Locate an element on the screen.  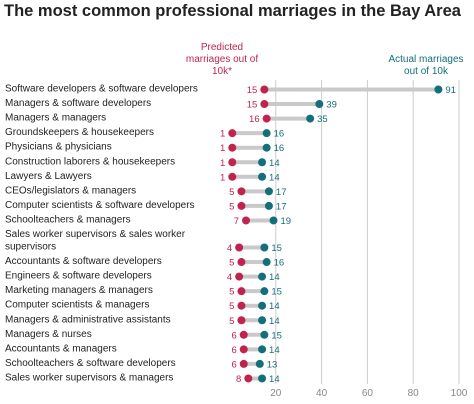
category-label: Lawyers & Lawyers is located at coordinates (48, 176).